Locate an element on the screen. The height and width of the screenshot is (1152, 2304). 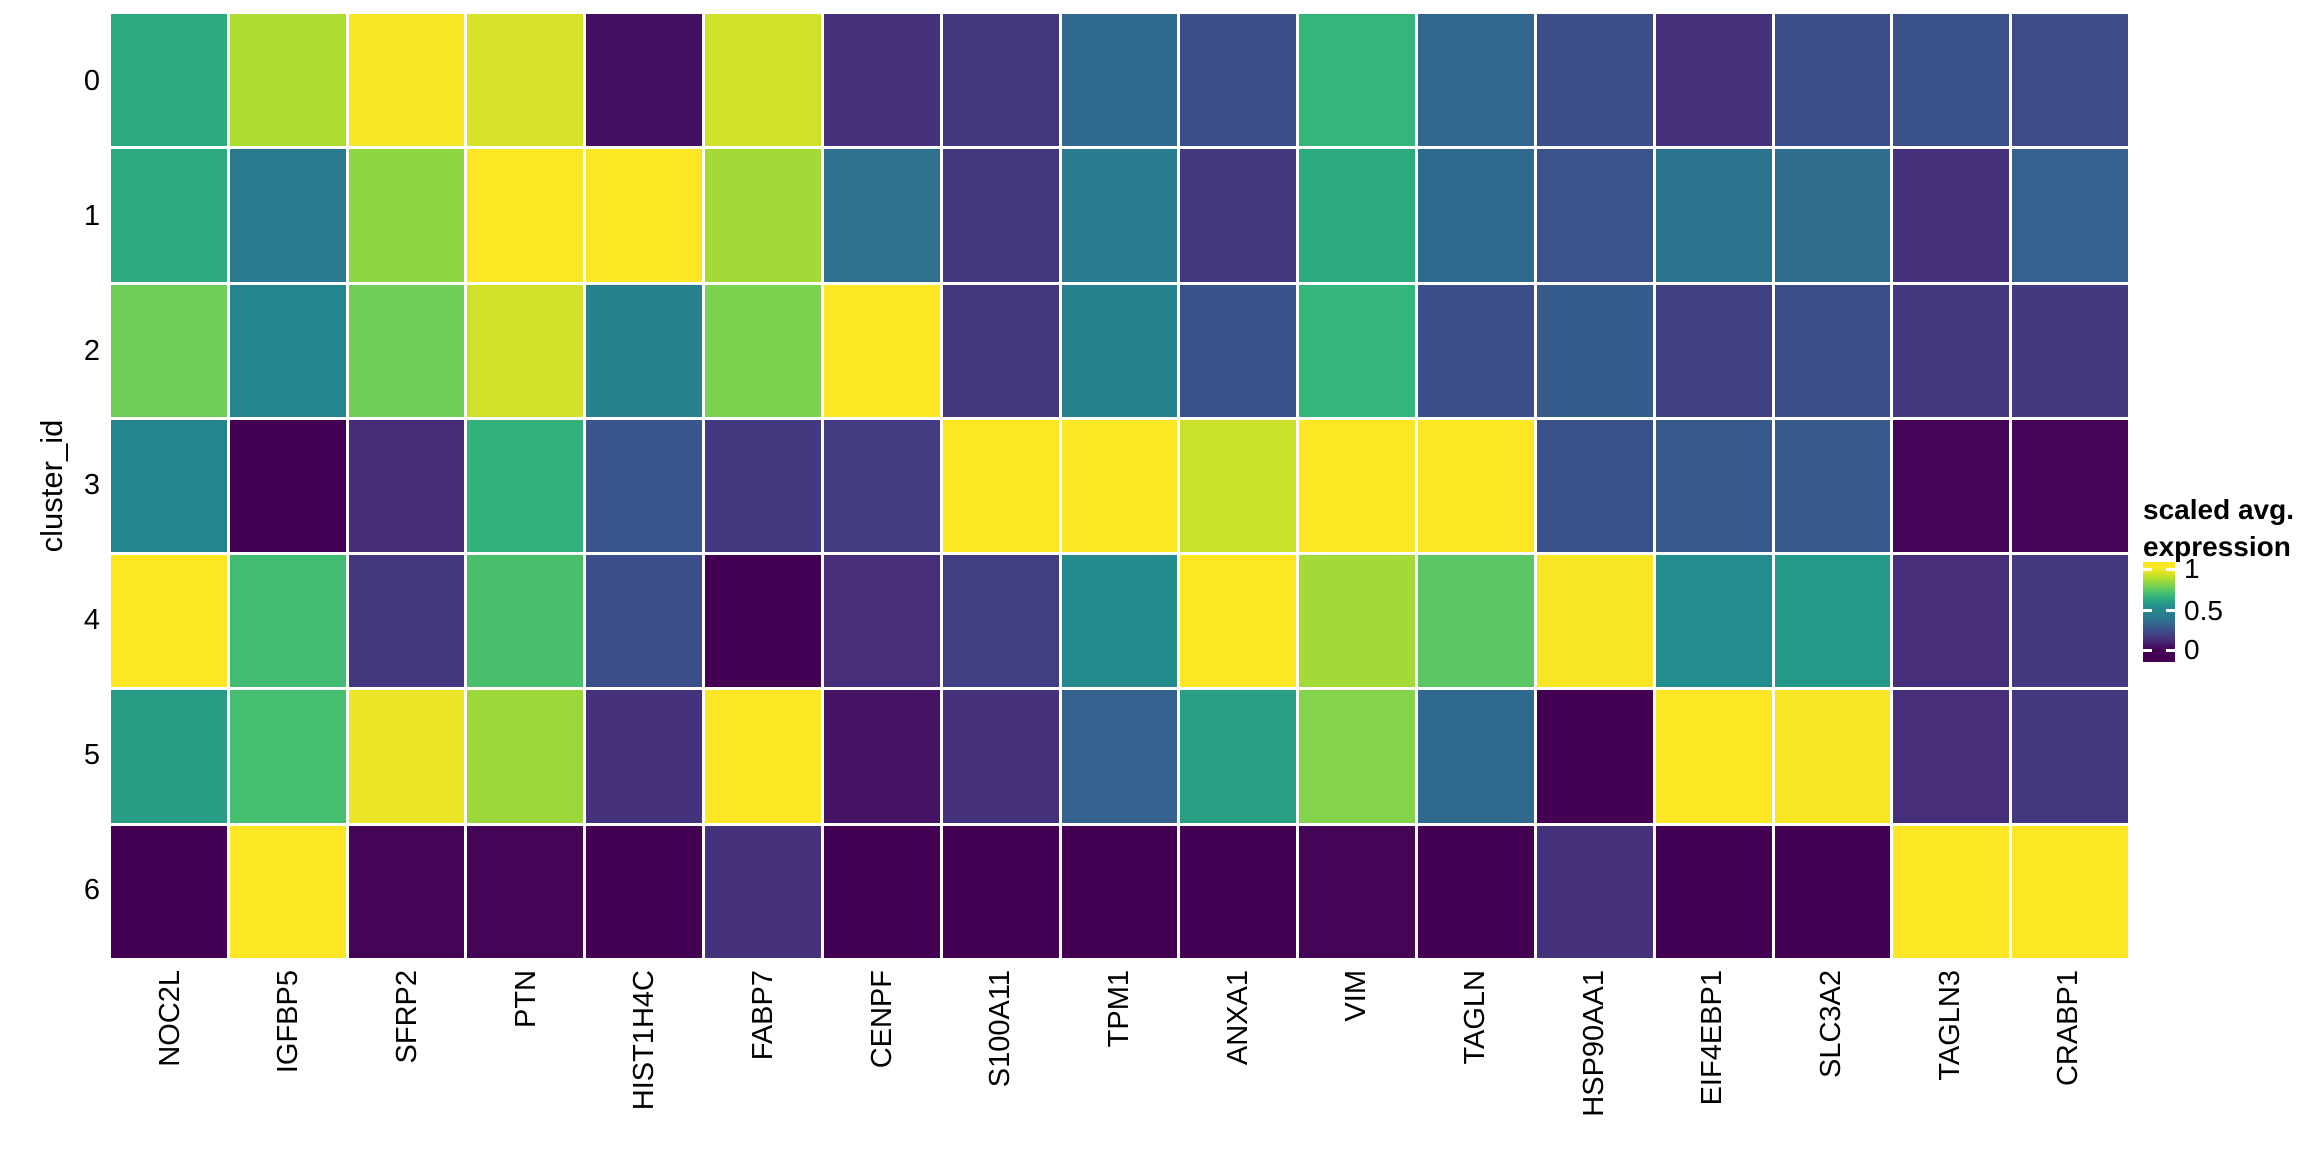
x-axis-tick-label-text: TPM1 is located at coordinates (1118, 1009).